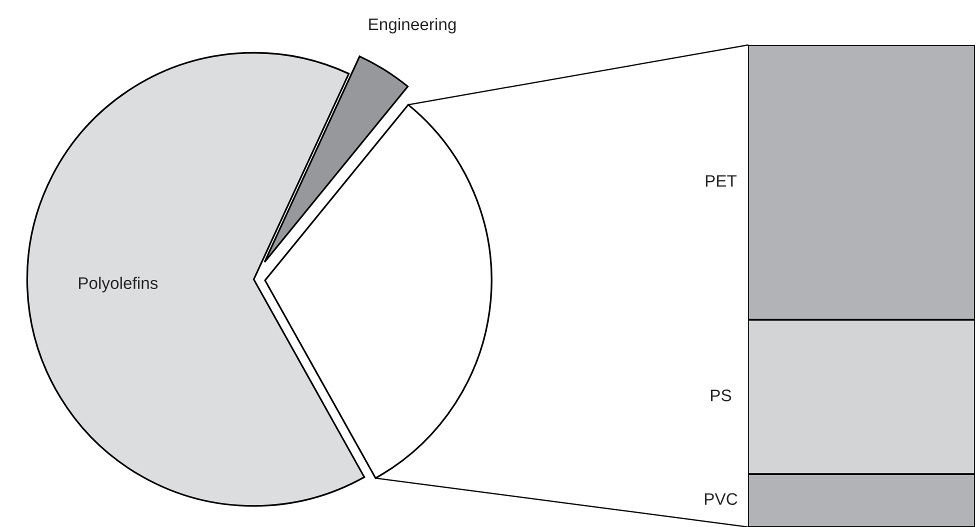 The image size is (976, 527). I want to click on series-label: PVC, so click(721, 499).